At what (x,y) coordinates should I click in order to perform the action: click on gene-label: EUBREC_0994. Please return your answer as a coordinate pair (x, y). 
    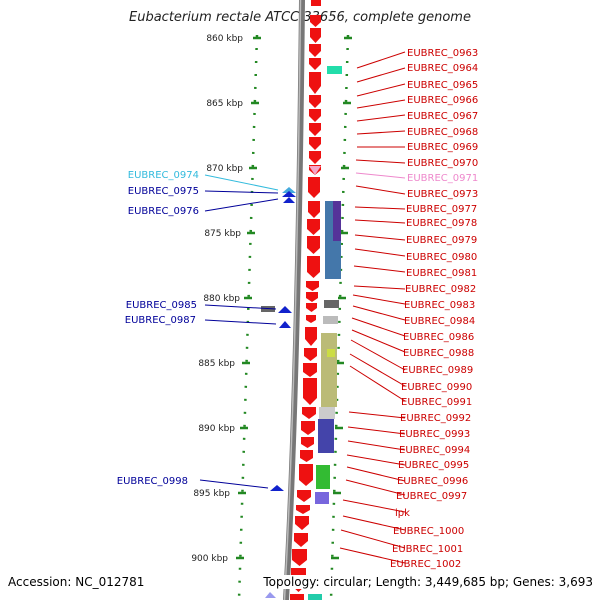
    Looking at the image, I should click on (434, 450).